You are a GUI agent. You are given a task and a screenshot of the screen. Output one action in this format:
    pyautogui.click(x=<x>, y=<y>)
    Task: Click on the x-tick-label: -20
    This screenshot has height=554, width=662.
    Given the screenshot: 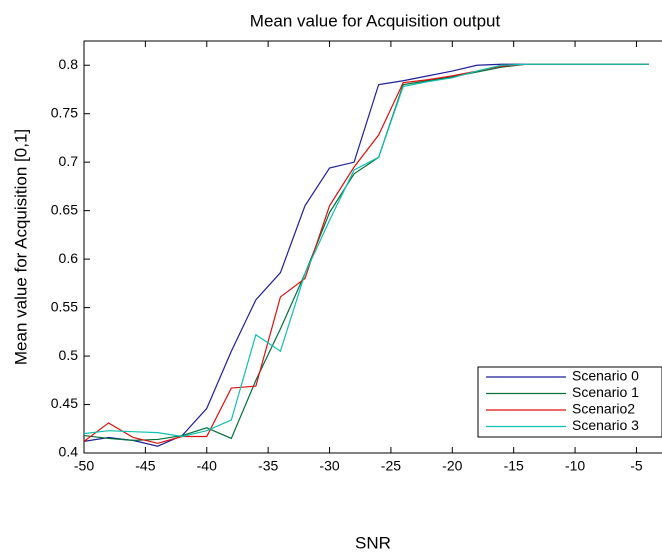 What is the action you would take?
    pyautogui.click(x=452, y=466)
    